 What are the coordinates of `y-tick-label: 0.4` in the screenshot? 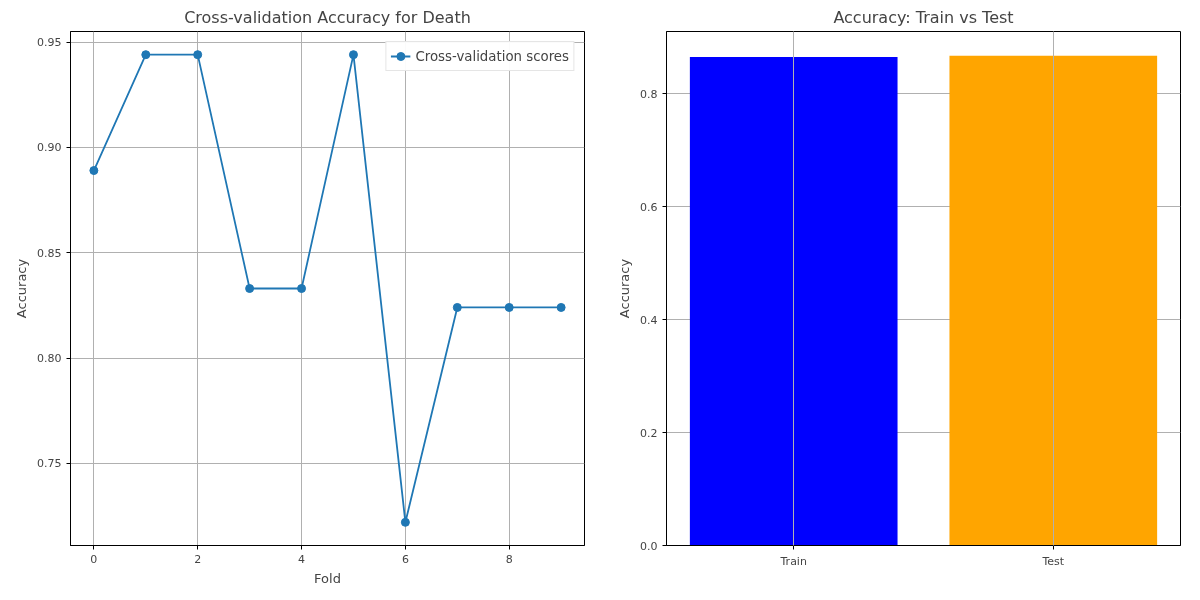 It's located at (649, 320).